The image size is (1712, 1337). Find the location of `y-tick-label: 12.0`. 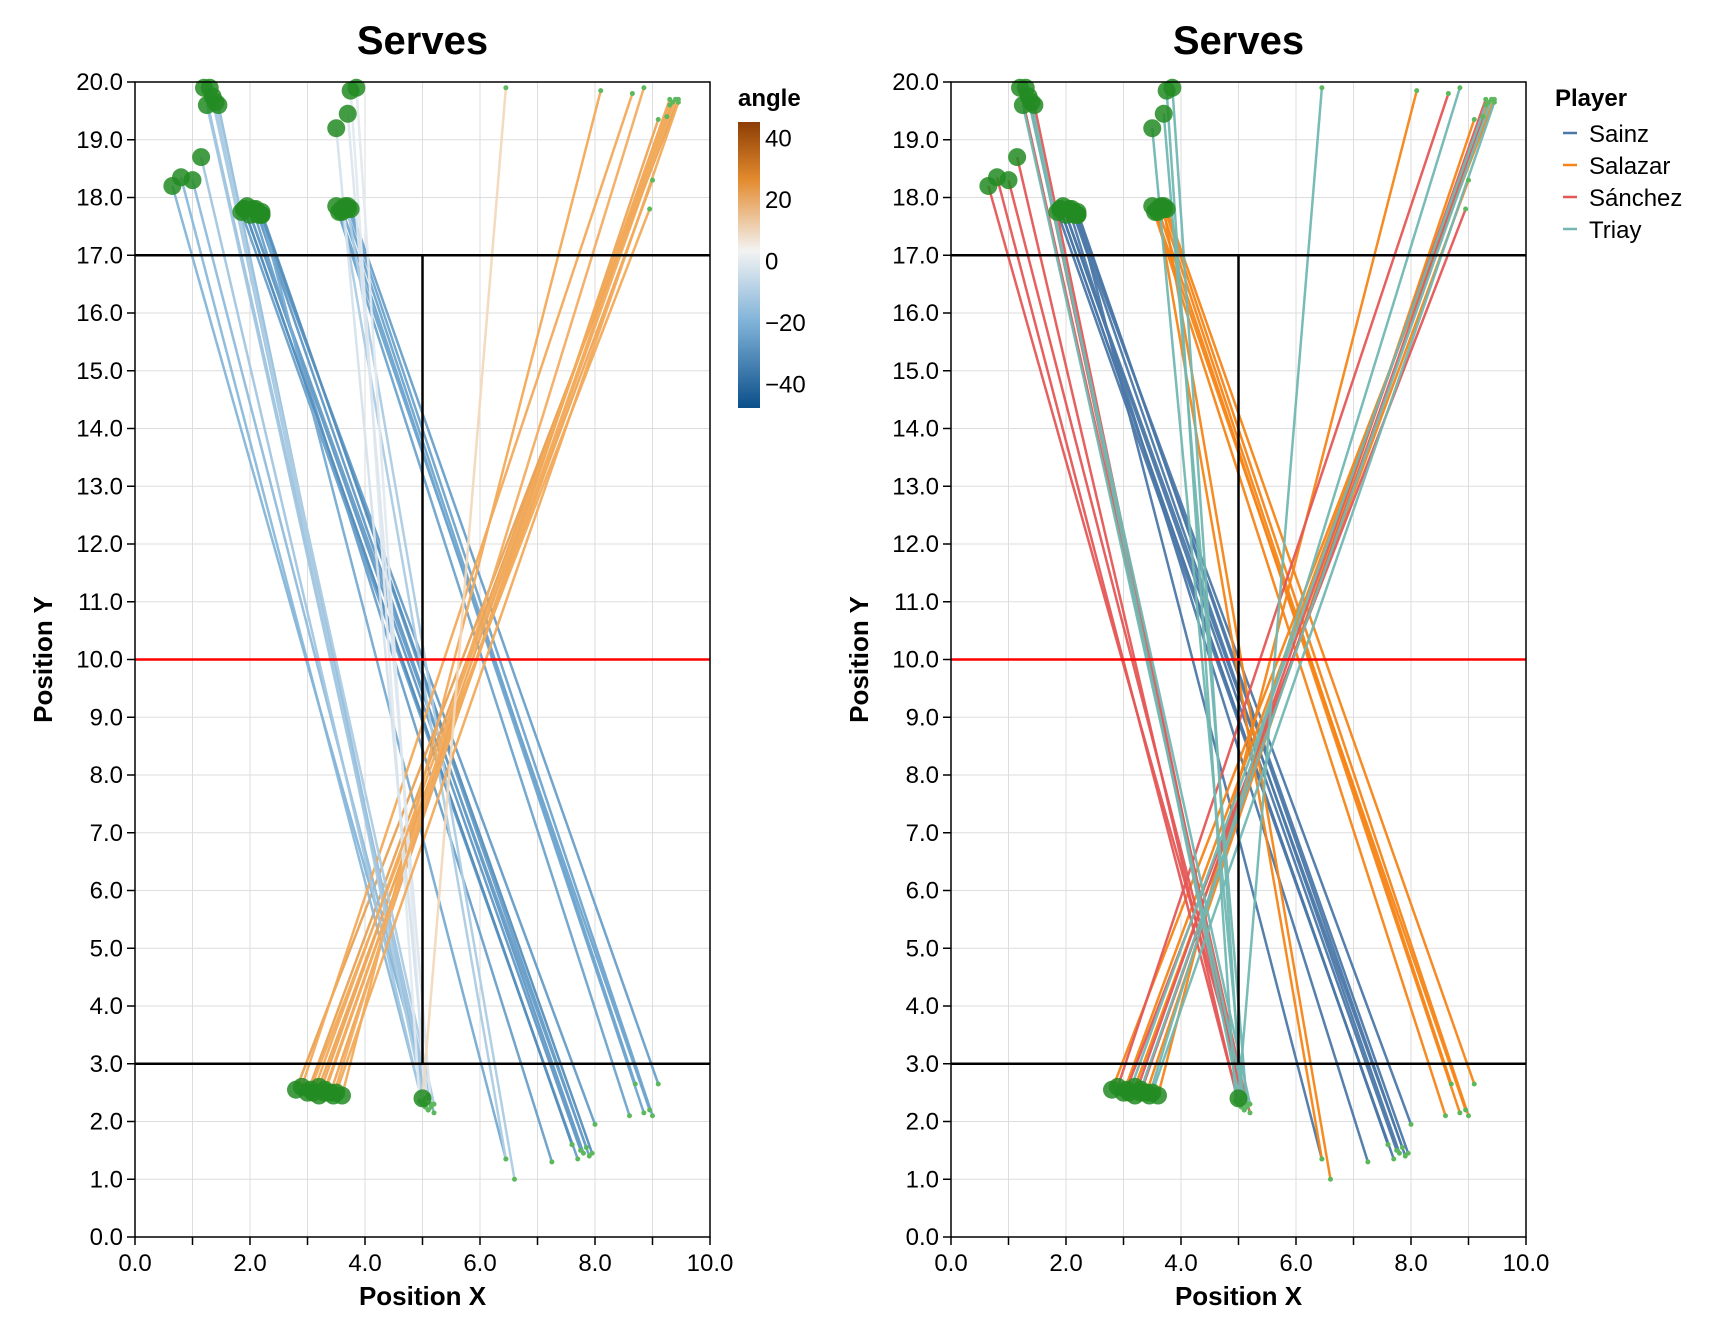

y-tick-label: 12.0 is located at coordinates (915, 544).